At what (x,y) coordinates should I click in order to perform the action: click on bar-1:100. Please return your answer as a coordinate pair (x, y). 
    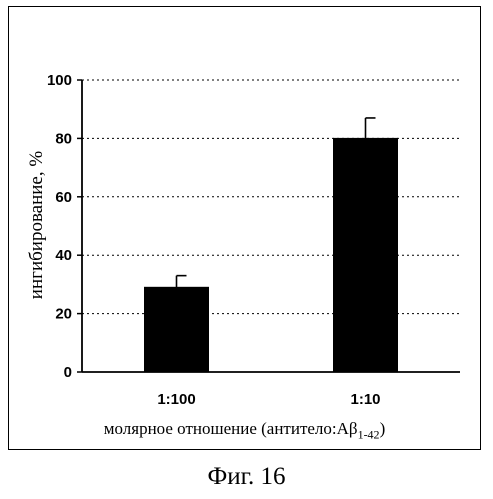
    Looking at the image, I should click on (177, 329).